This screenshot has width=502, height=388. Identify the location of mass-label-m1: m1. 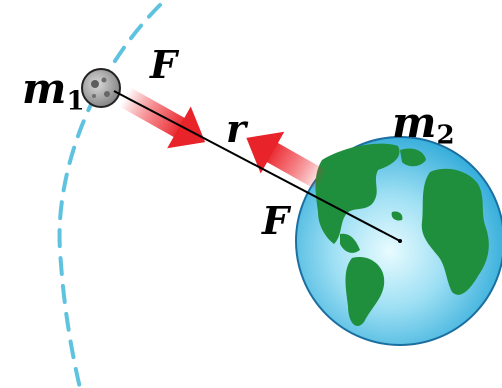
(53, 91).